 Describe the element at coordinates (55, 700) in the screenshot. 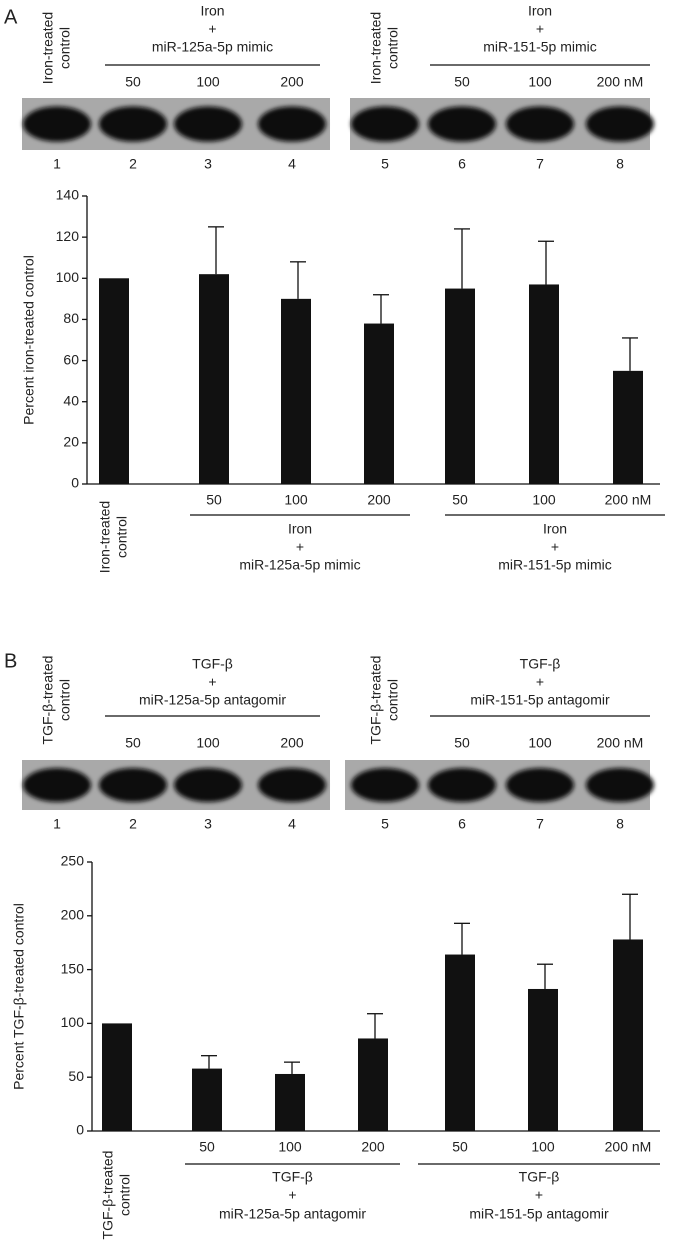

I see `blot-control-label: TGF-β-treatedcontrol` at that location.